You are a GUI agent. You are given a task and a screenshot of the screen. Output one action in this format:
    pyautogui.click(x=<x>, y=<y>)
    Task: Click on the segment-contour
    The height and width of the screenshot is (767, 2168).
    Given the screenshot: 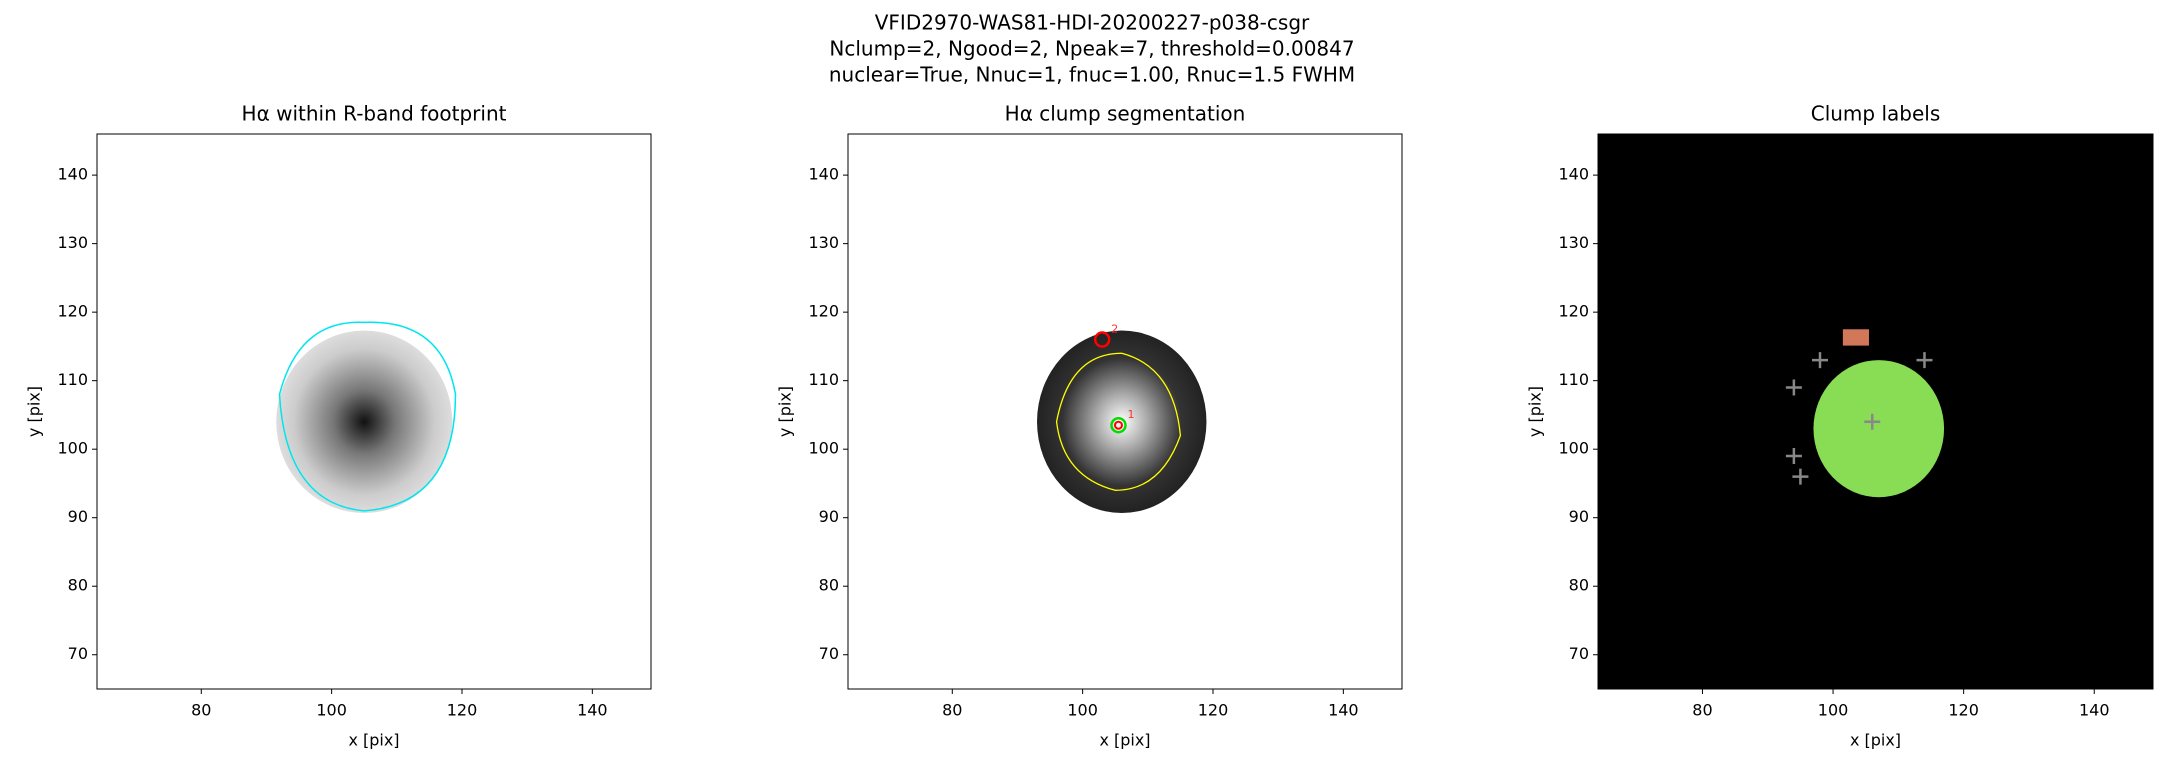 What is the action you would take?
    pyautogui.click(x=1118, y=421)
    